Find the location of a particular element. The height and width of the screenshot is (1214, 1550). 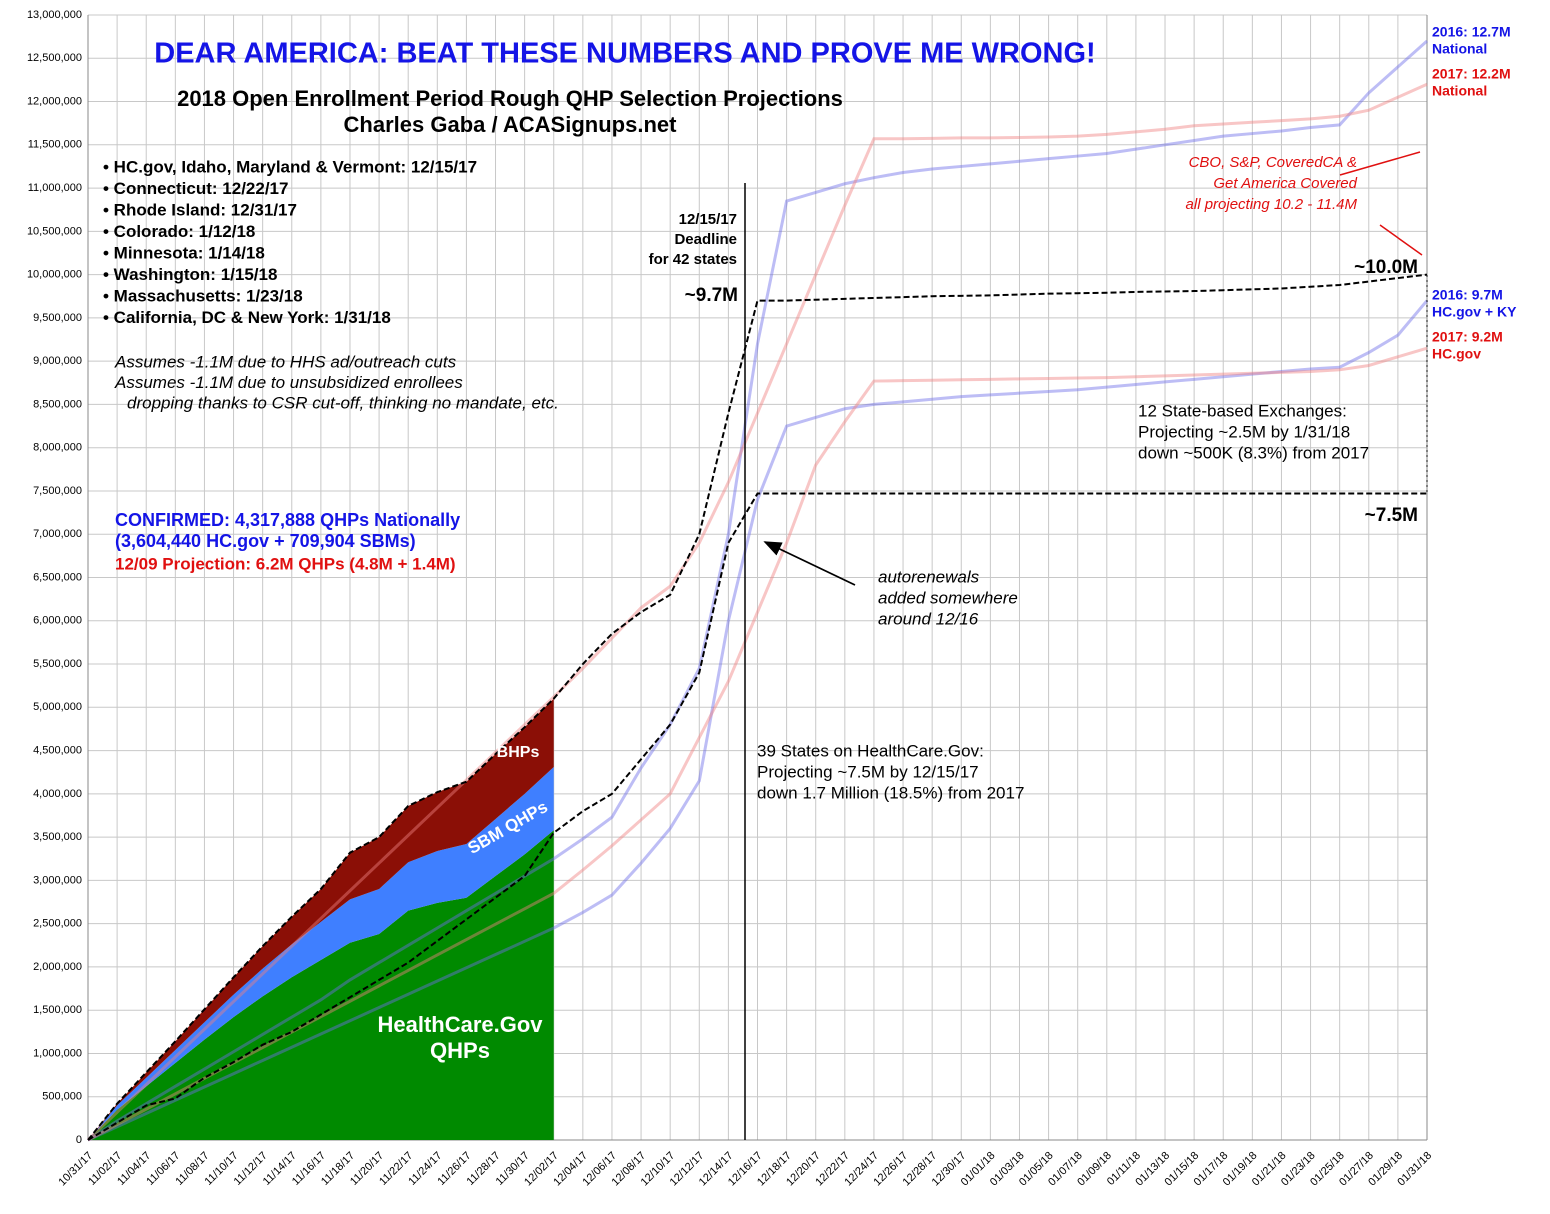

annotation: down ~500K (8.3%) from 2017 is located at coordinates (1253, 452).